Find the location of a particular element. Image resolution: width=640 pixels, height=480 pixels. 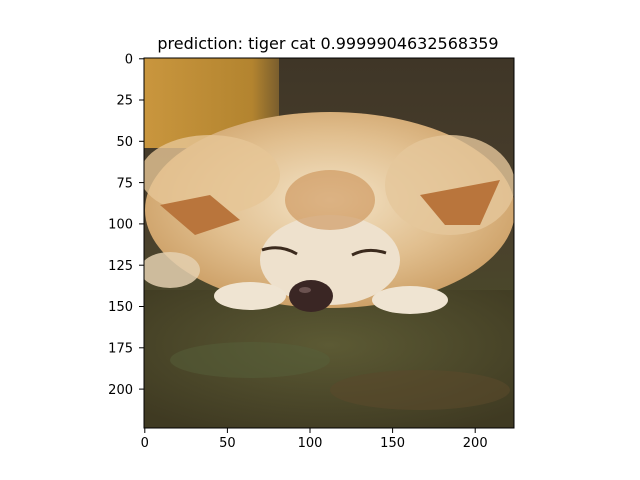

y-tick-50: 50 is located at coordinates (130, 142).